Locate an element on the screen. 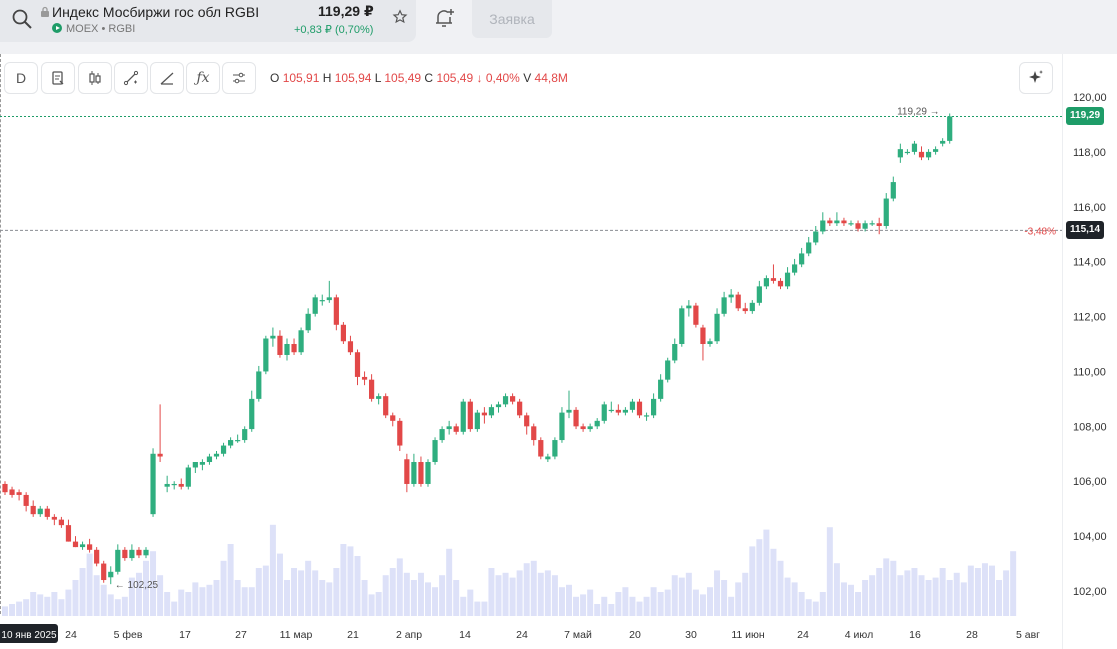 This screenshot has height=649, width=1117. bell-icon is located at coordinates (444, 18).